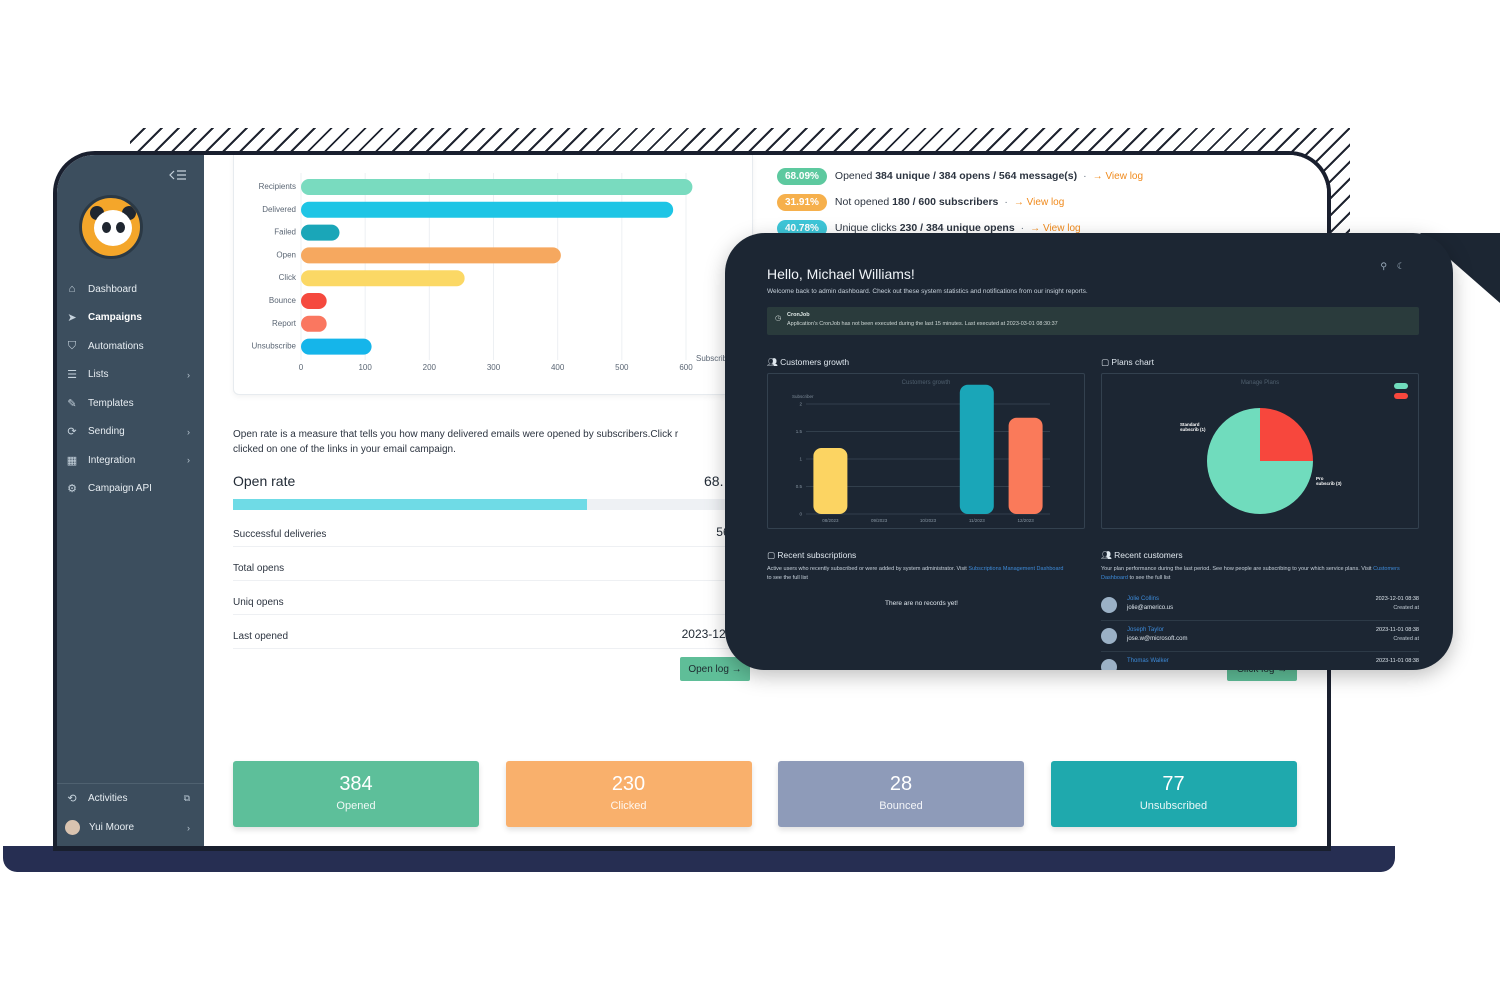  What do you see at coordinates (130, 798) in the screenshot?
I see `sidebar-item-activities: ⟲ Activities ⧉` at bounding box center [130, 798].